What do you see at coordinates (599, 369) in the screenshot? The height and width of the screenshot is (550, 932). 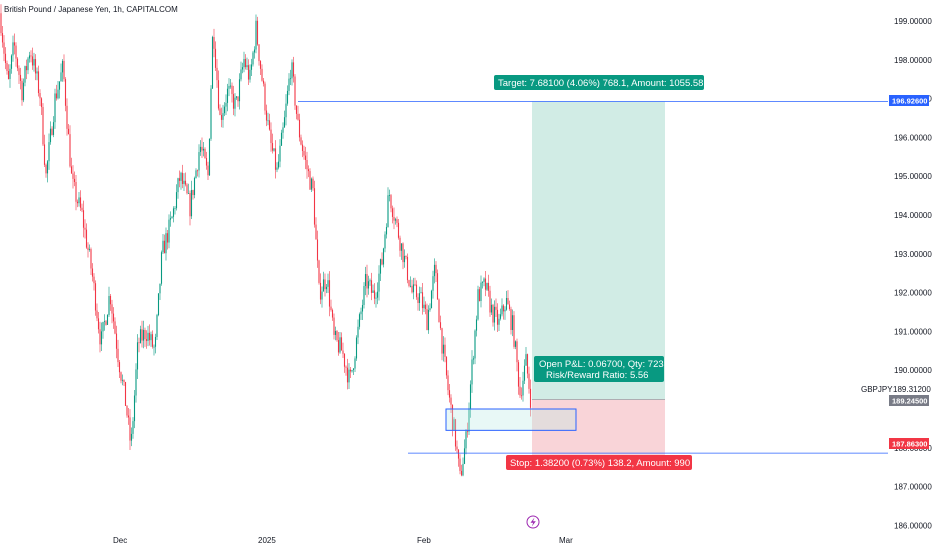 I see `open-pl-badge` at bounding box center [599, 369].